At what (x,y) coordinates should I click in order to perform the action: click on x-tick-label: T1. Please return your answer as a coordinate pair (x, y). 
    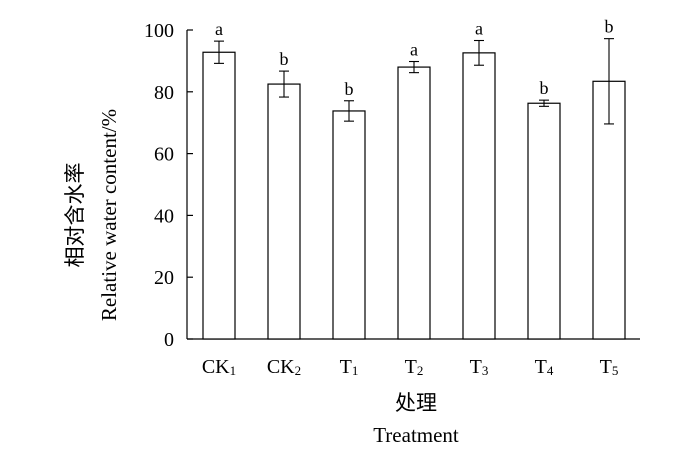
    Looking at the image, I should click on (349, 367).